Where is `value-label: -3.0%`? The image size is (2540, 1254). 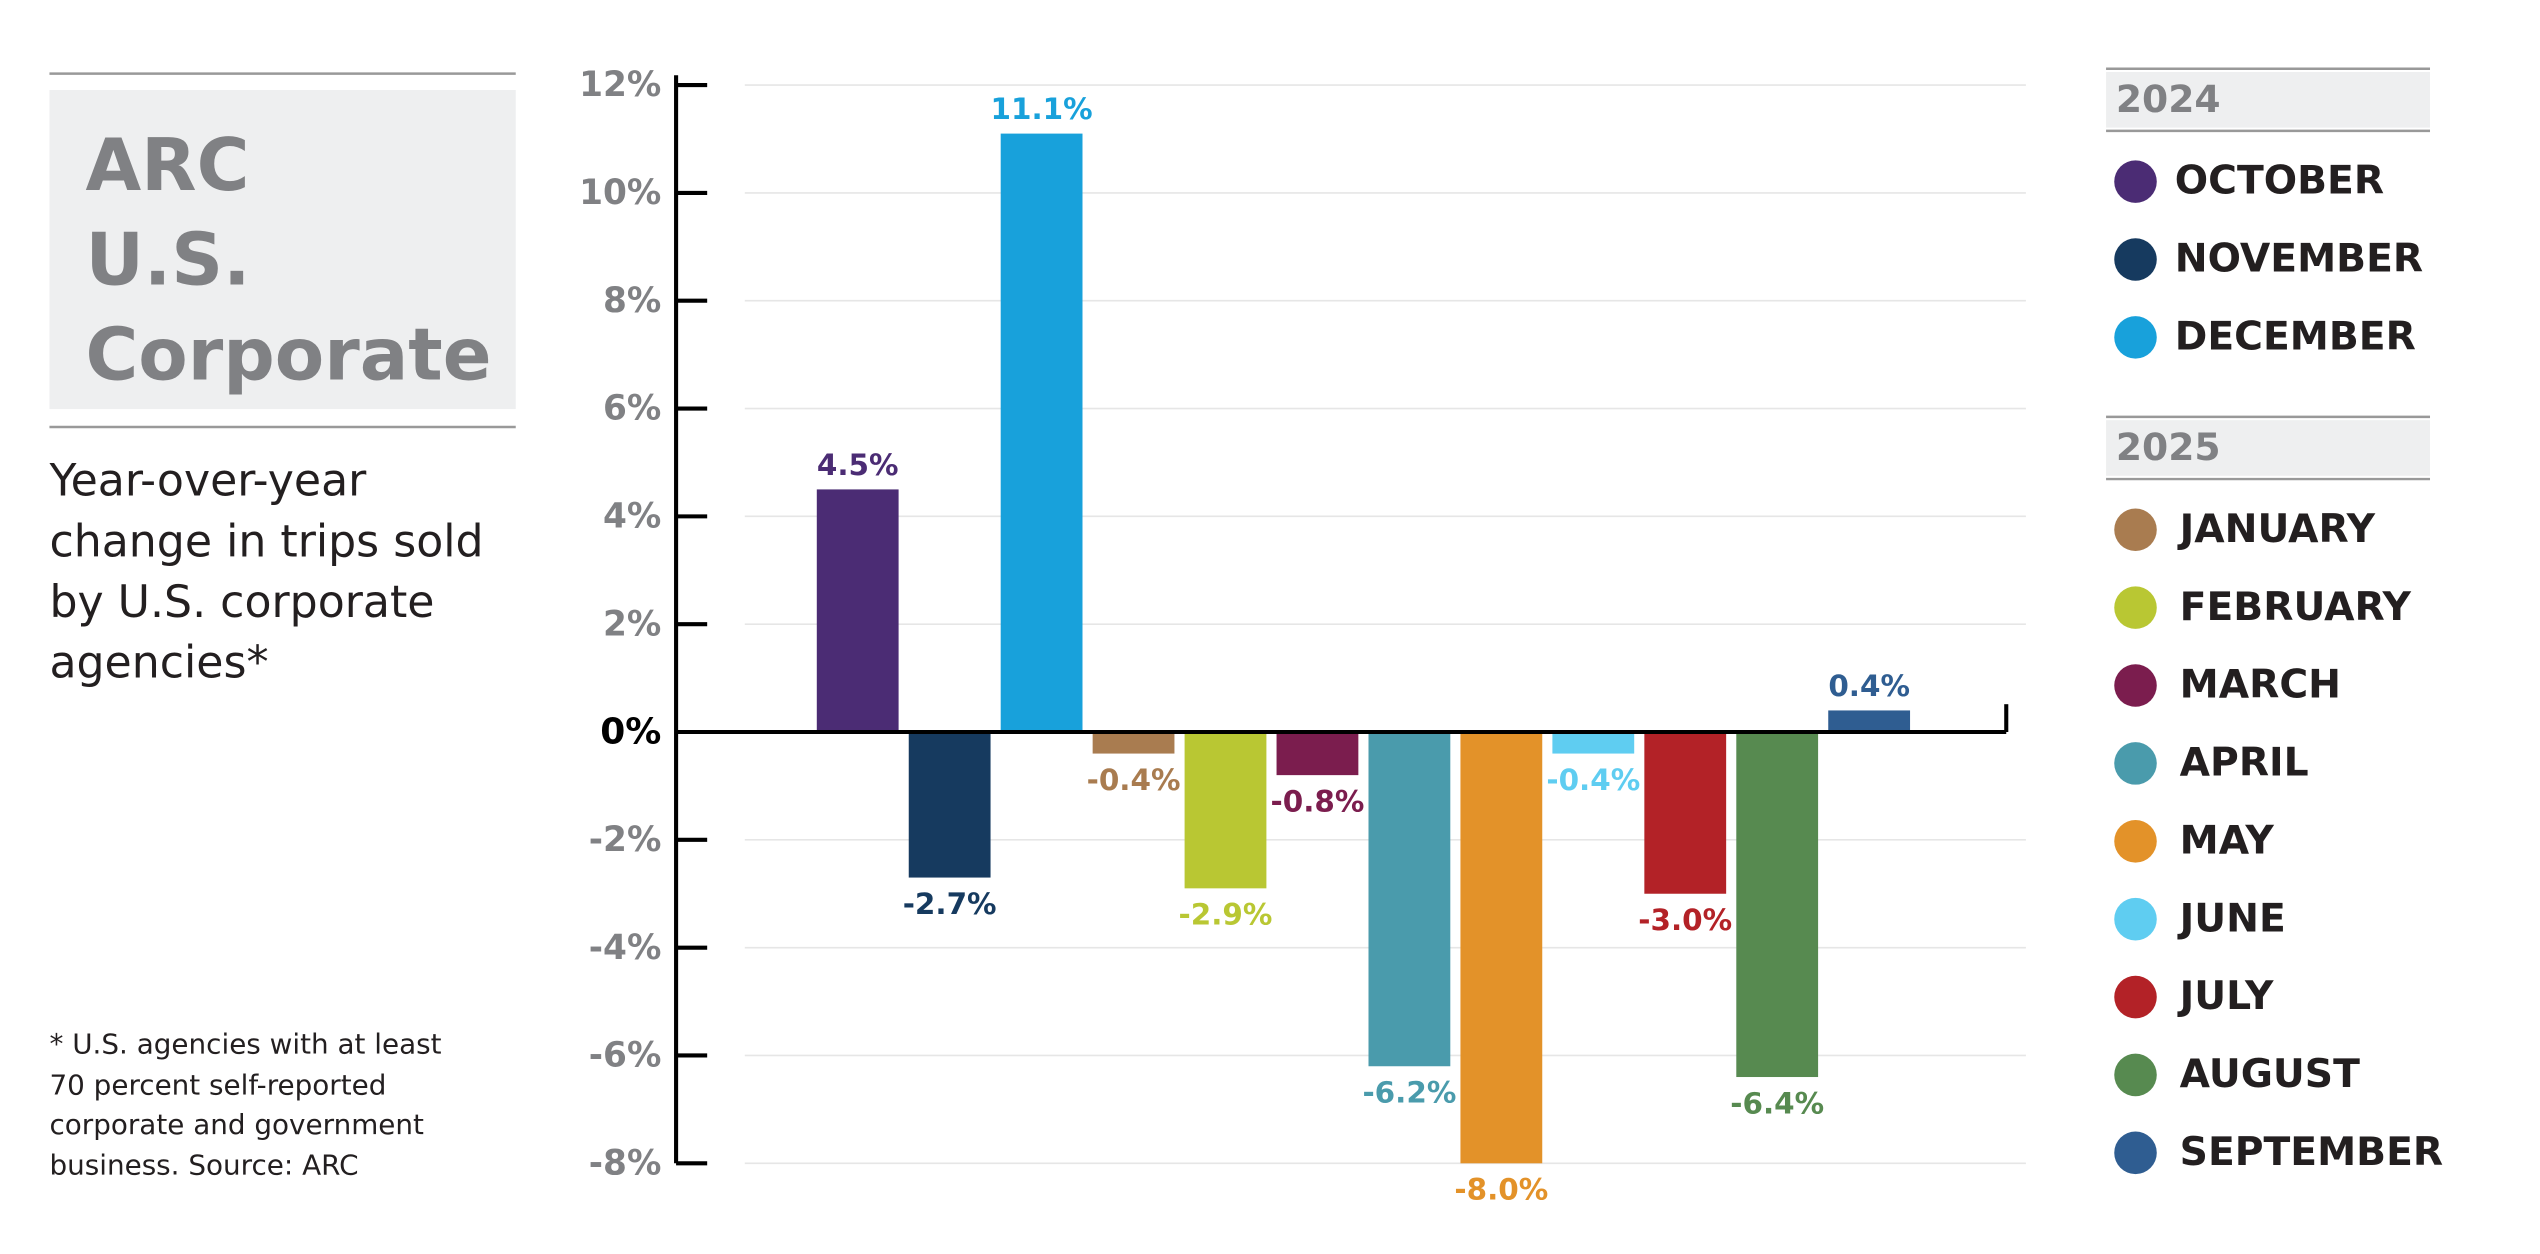 value-label: -3.0% is located at coordinates (1685, 920).